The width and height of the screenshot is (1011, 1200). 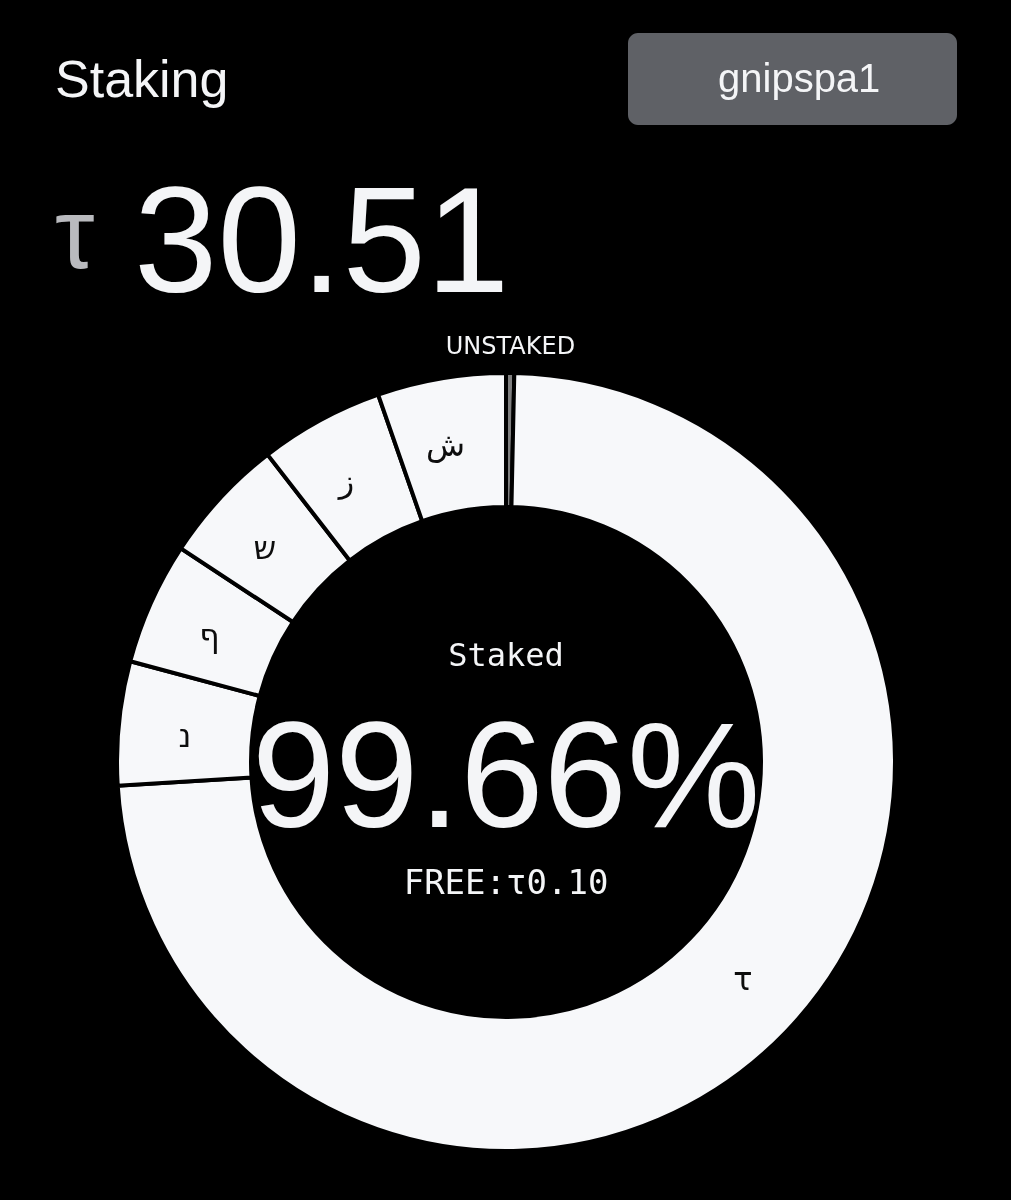 I want to click on slice-label: ز, so click(x=345, y=481).